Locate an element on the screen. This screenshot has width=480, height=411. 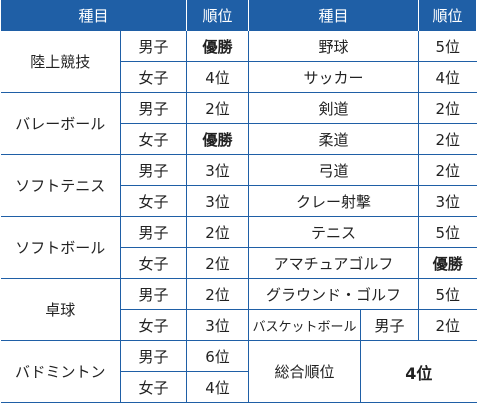
table-row: 女子 4位 is located at coordinates (239, 387).